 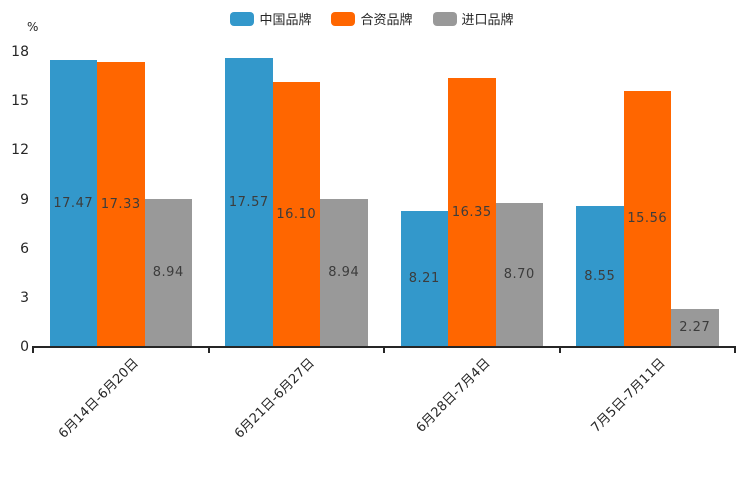 I want to click on legend-item-1: 中国品牌, so click(x=270, y=18).